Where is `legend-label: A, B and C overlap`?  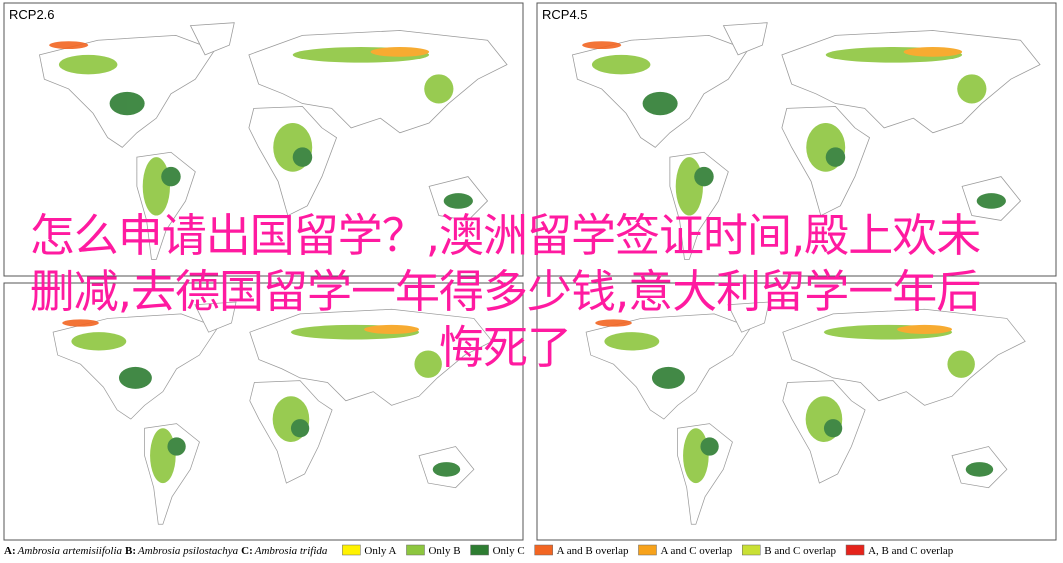 legend-label: A, B and C overlap is located at coordinates (911, 551).